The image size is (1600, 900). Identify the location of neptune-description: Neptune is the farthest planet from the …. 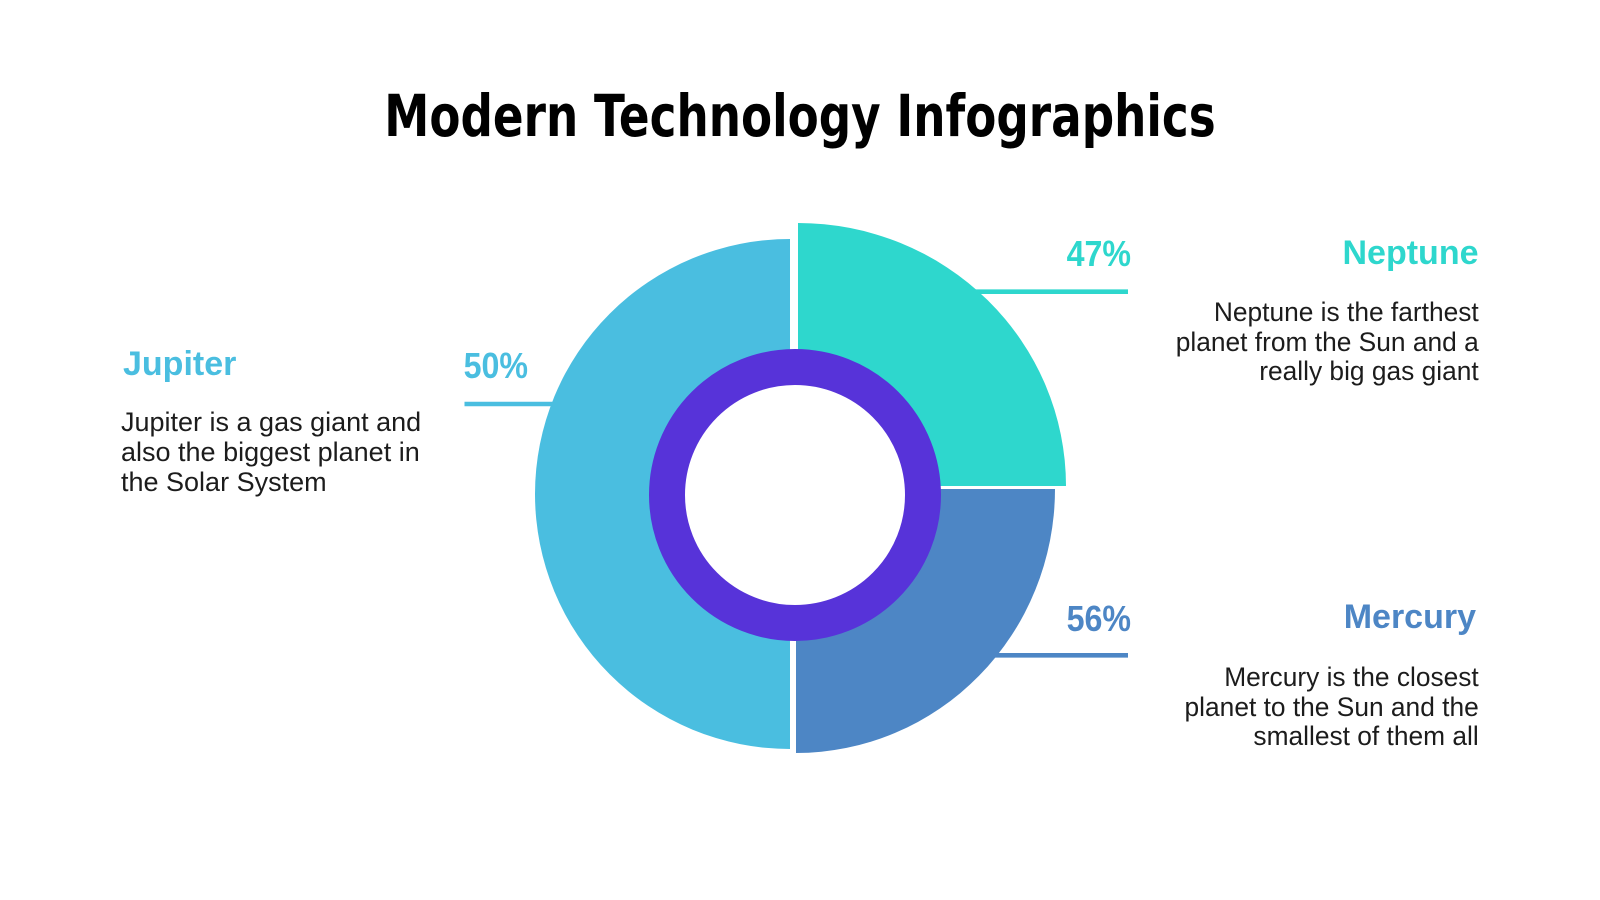
(1327, 342).